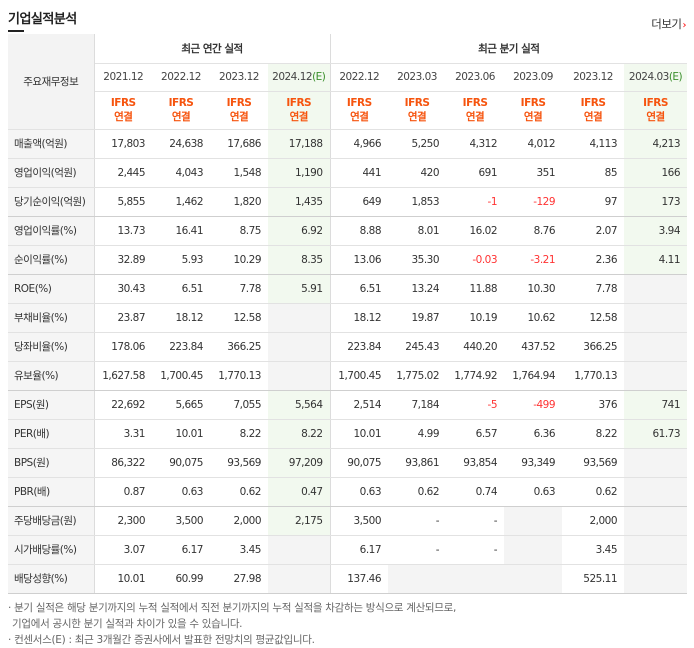  What do you see at coordinates (123, 144) in the screenshot?
I see `table-cell: 17,803` at bounding box center [123, 144].